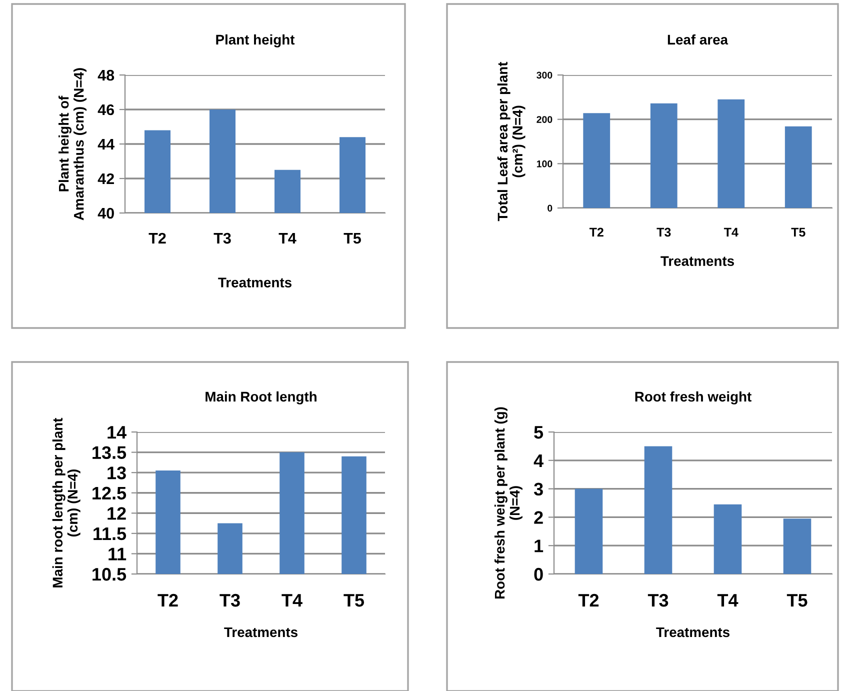 This screenshot has height=691, width=841. I want to click on chart-title: Root fresh weight, so click(693, 397).